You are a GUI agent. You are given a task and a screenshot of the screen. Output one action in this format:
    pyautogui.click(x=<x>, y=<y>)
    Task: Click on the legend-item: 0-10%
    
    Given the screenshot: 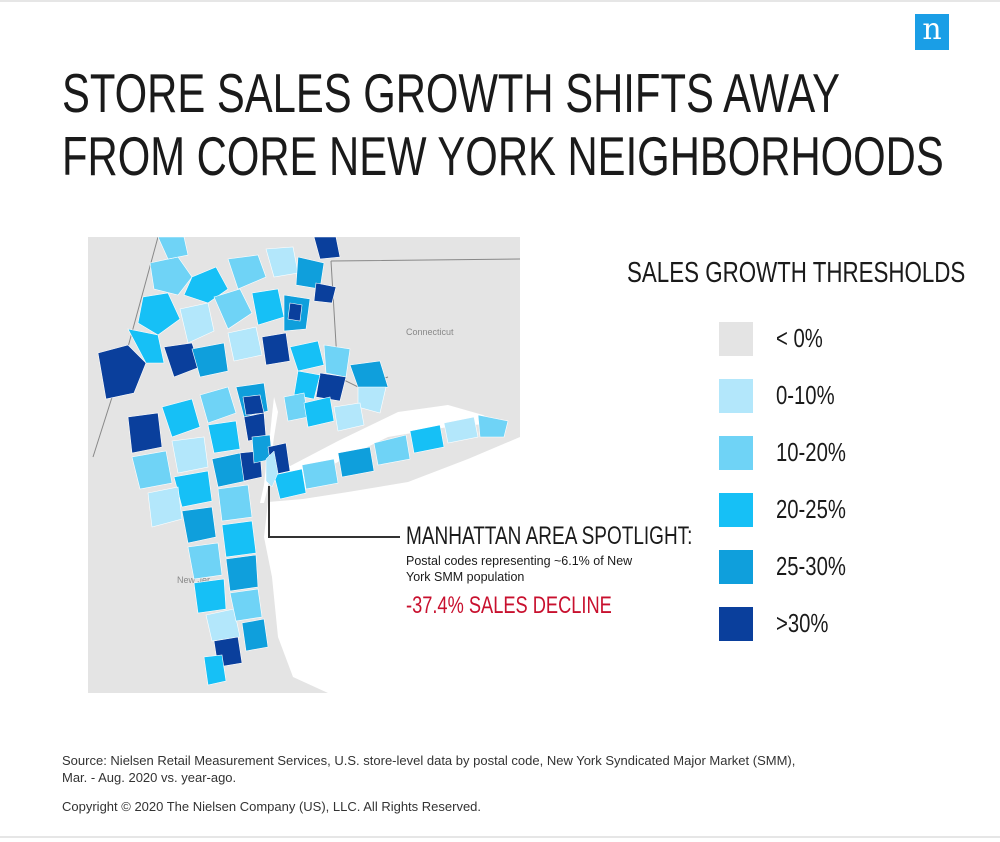 What is the action you would take?
    pyautogui.click(x=834, y=407)
    